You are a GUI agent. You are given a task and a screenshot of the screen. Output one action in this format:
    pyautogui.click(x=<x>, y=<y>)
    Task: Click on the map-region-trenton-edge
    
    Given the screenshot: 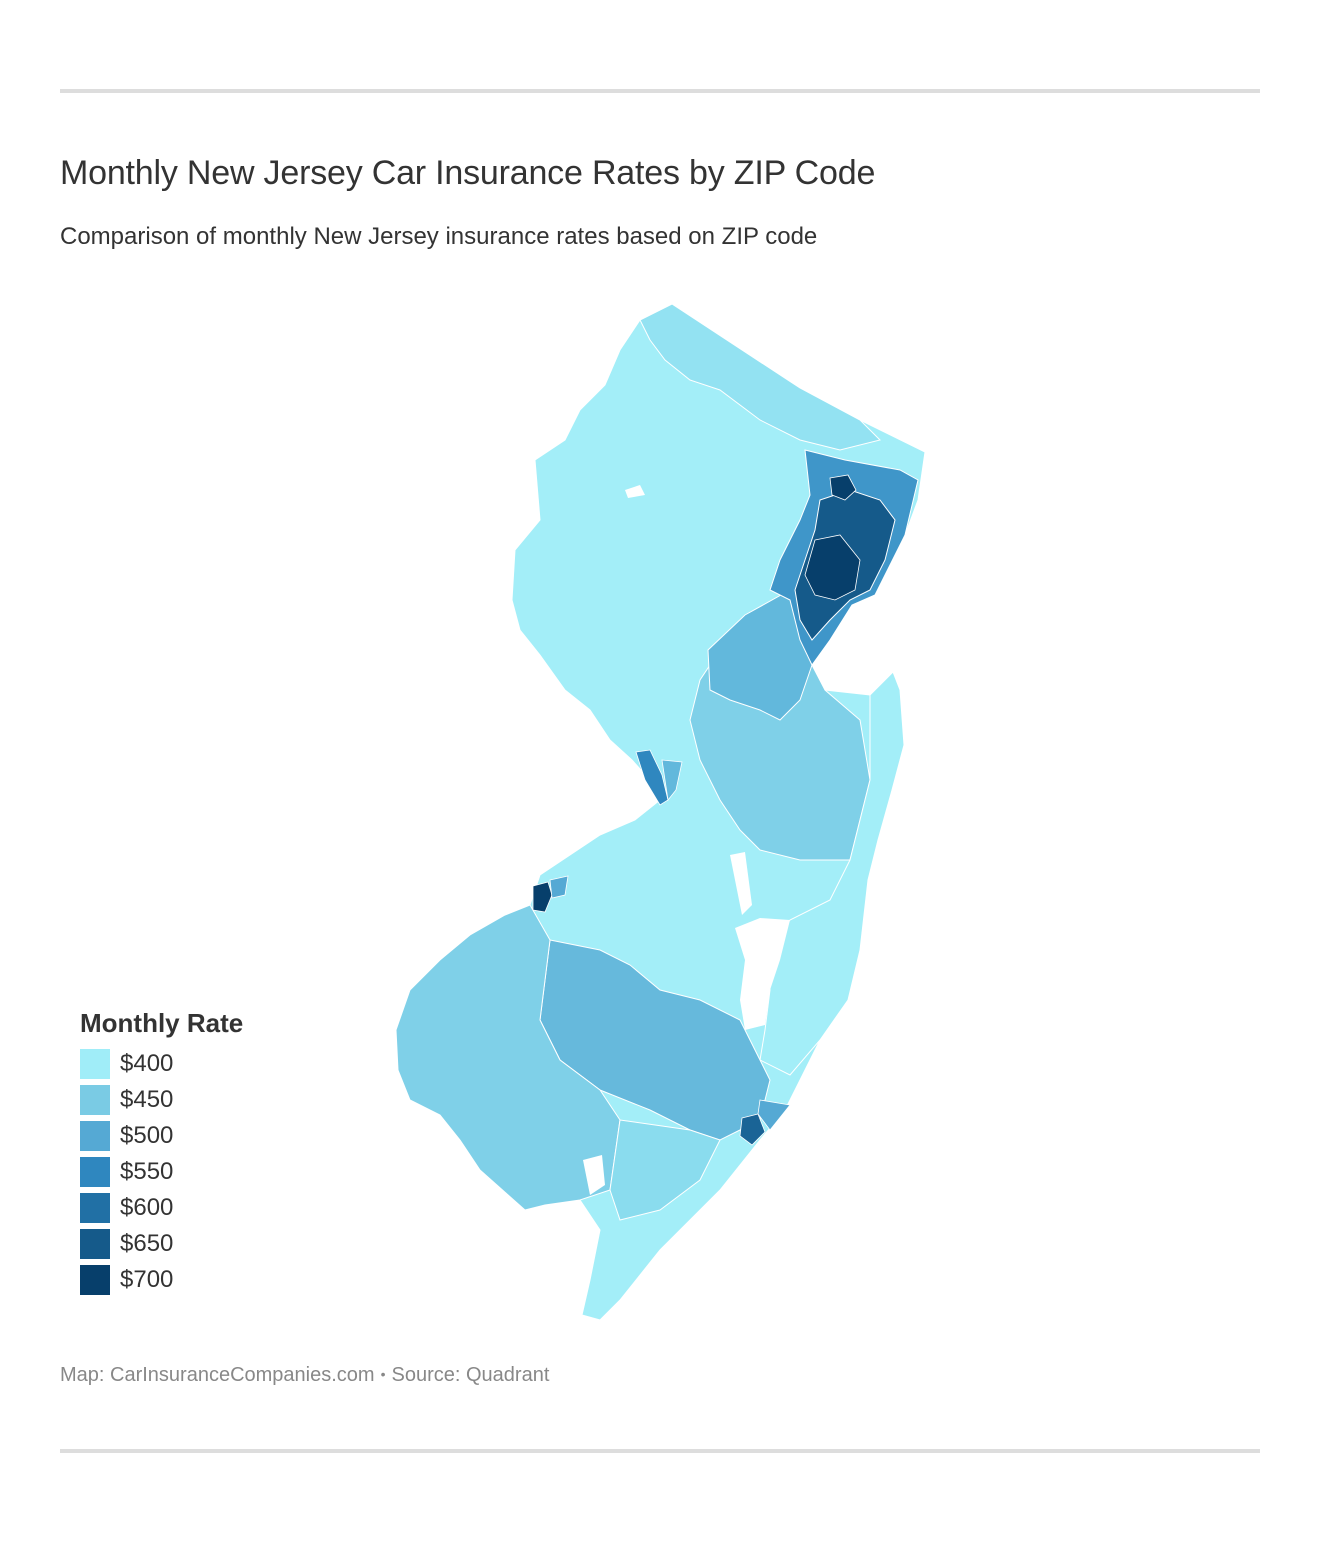 What is the action you would take?
    pyautogui.click(x=672, y=780)
    